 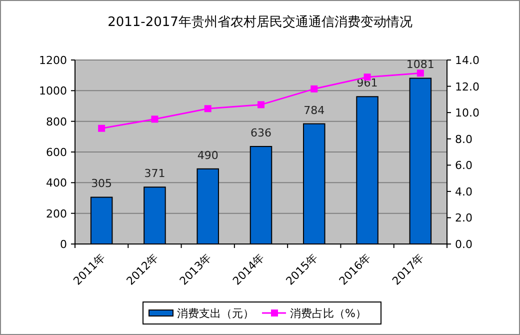 What do you see at coordinates (207, 155) in the screenshot?
I see `data-label: 490` at bounding box center [207, 155].